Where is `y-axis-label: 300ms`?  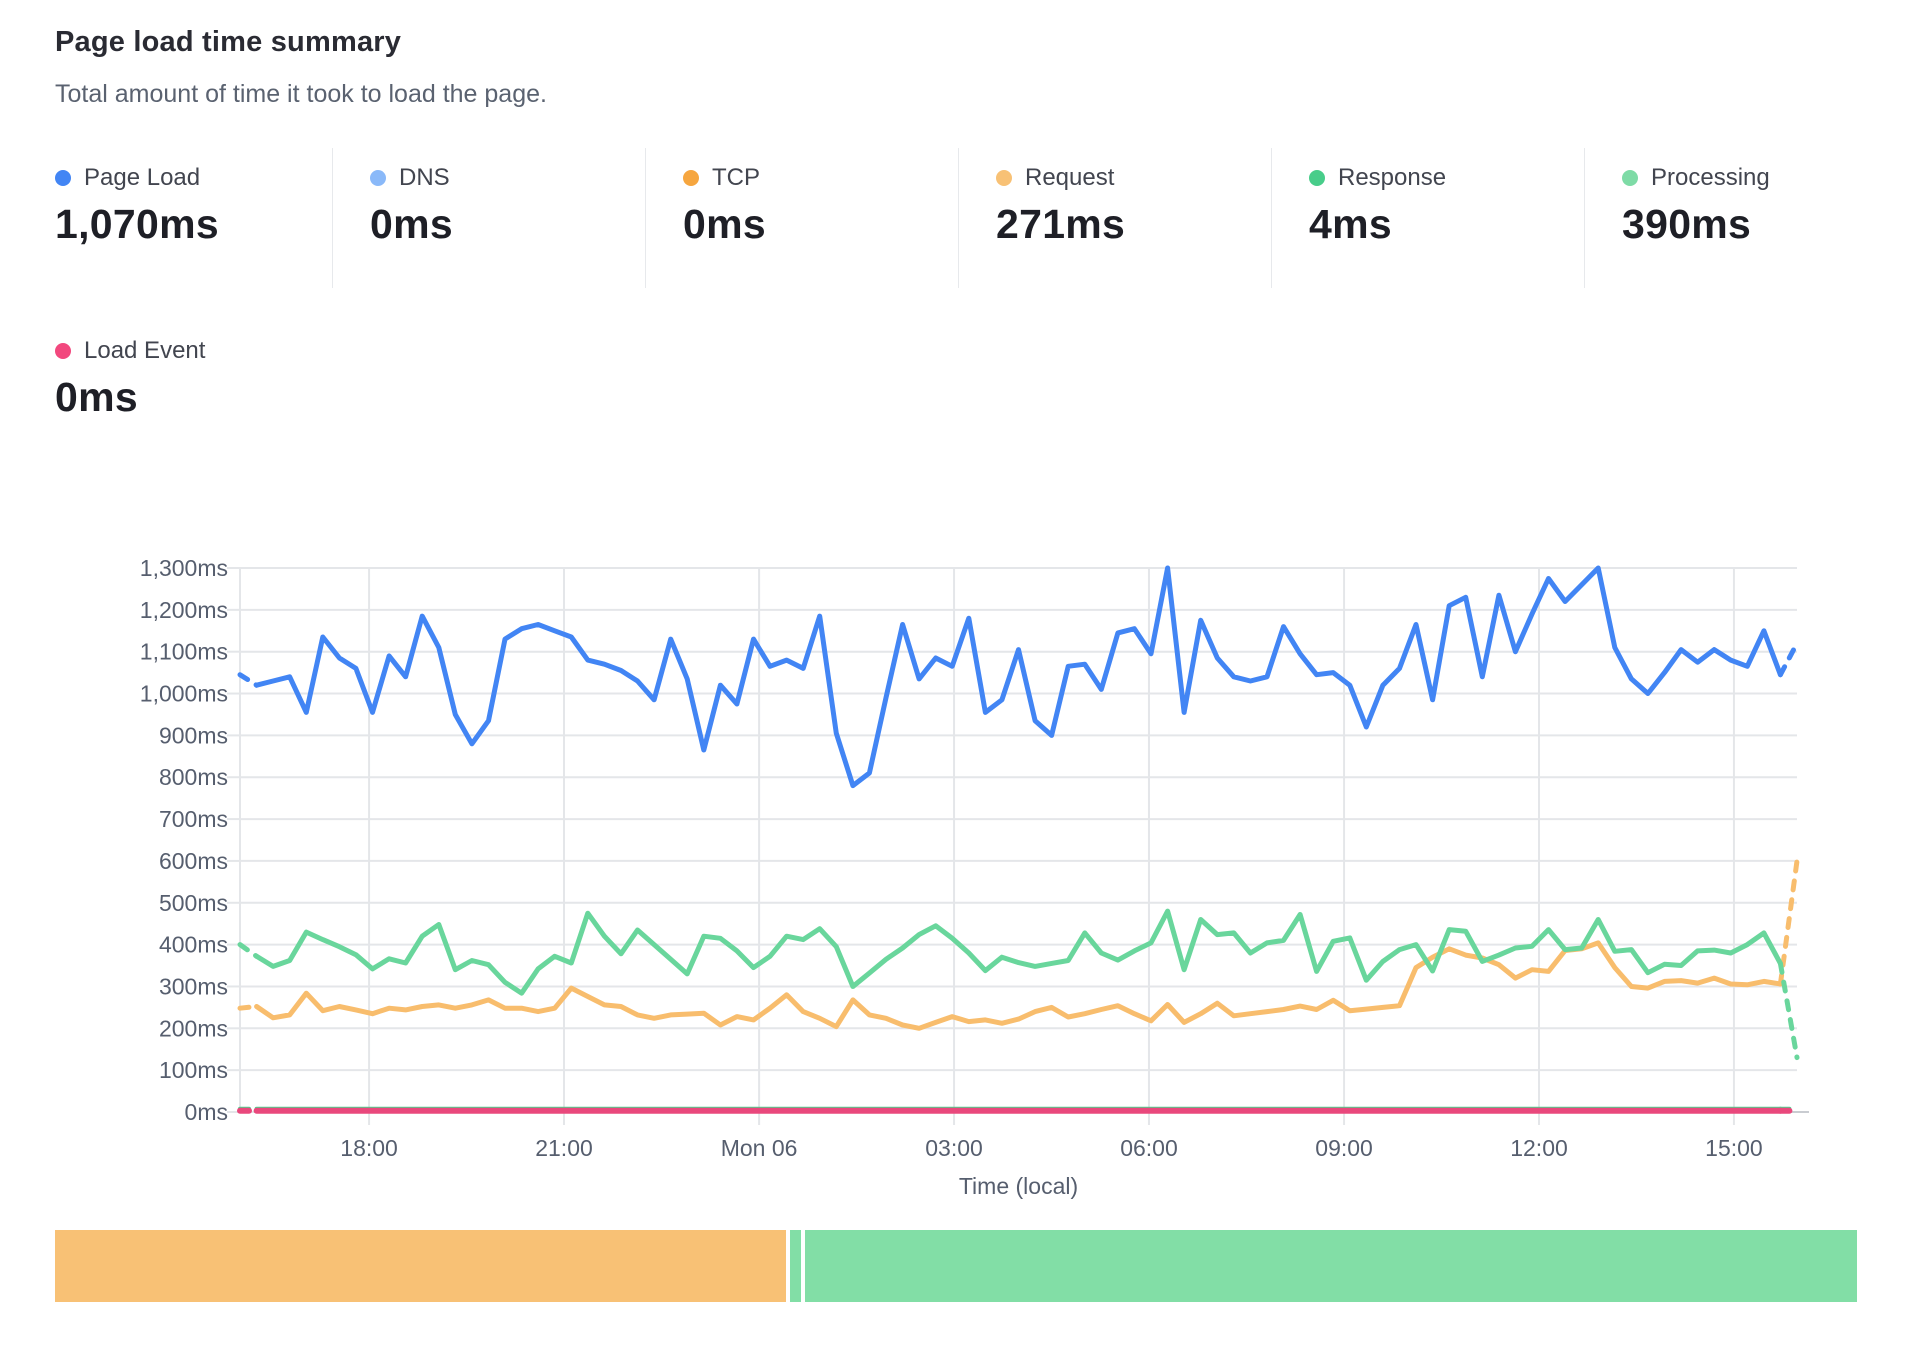 y-axis-label: 300ms is located at coordinates (193, 986).